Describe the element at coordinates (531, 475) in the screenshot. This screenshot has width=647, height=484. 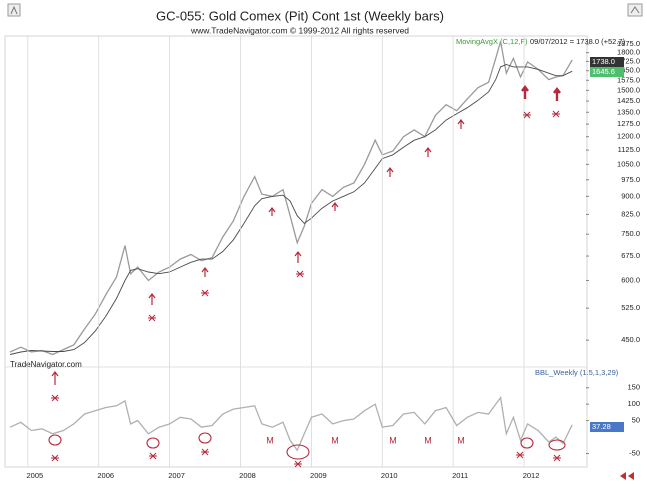
I see `x-tick-label: 2012` at that location.